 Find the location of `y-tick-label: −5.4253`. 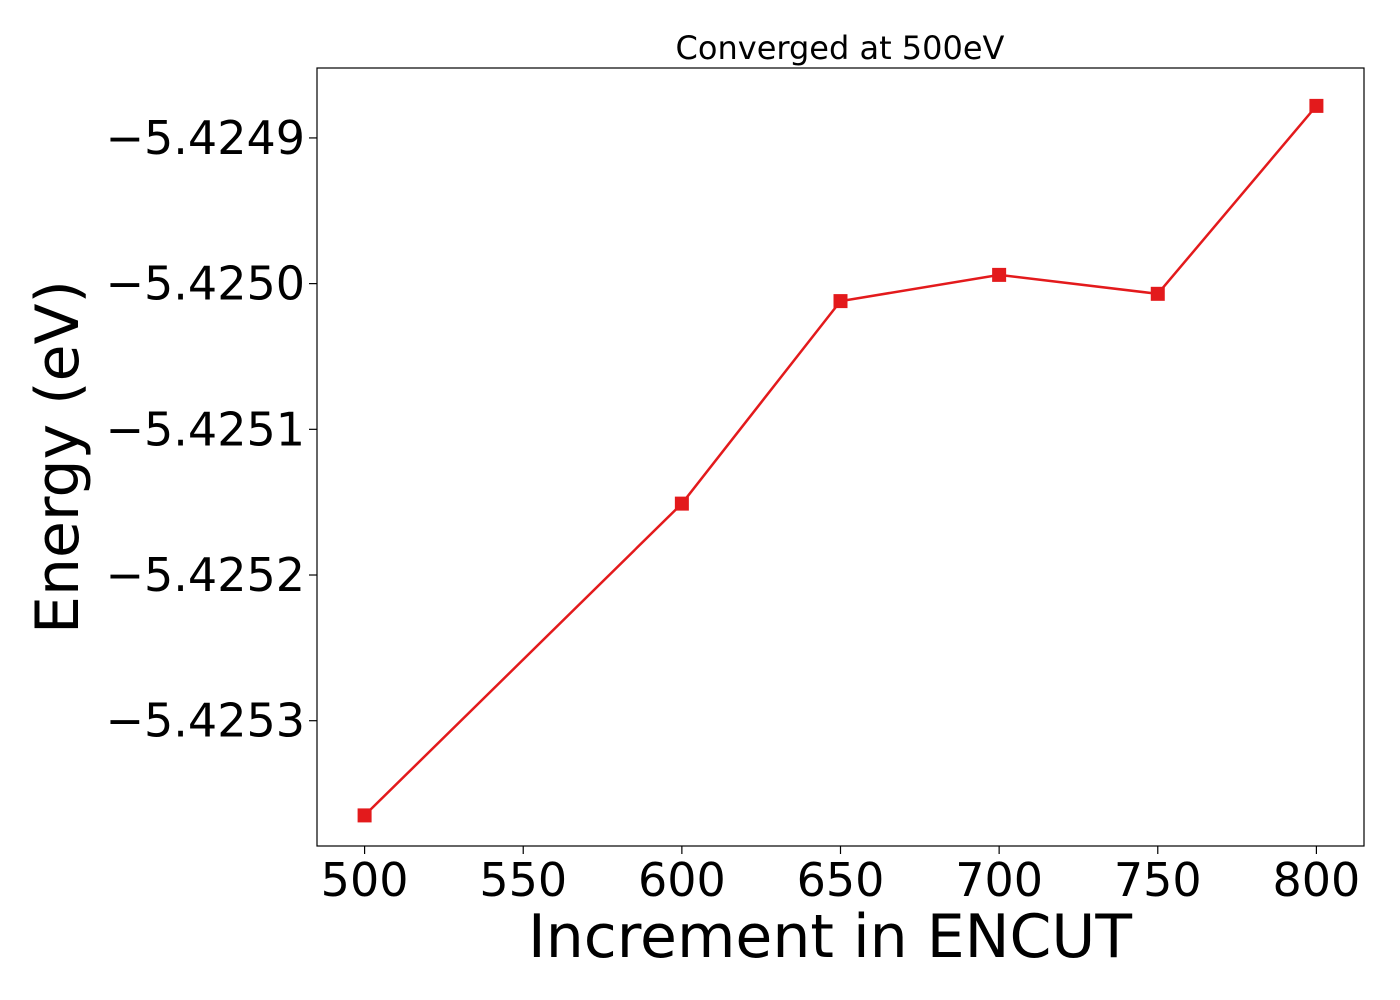

y-tick-label: −5.4253 is located at coordinates (206, 721).